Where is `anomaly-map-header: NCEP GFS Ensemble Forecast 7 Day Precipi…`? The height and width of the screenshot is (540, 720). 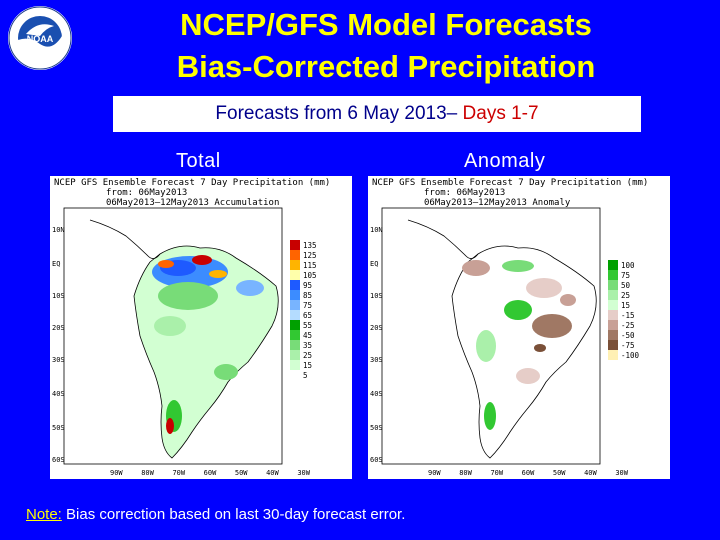 anomaly-map-header: NCEP GFS Ensemble Forecast 7 Day Precipi… is located at coordinates (510, 183).